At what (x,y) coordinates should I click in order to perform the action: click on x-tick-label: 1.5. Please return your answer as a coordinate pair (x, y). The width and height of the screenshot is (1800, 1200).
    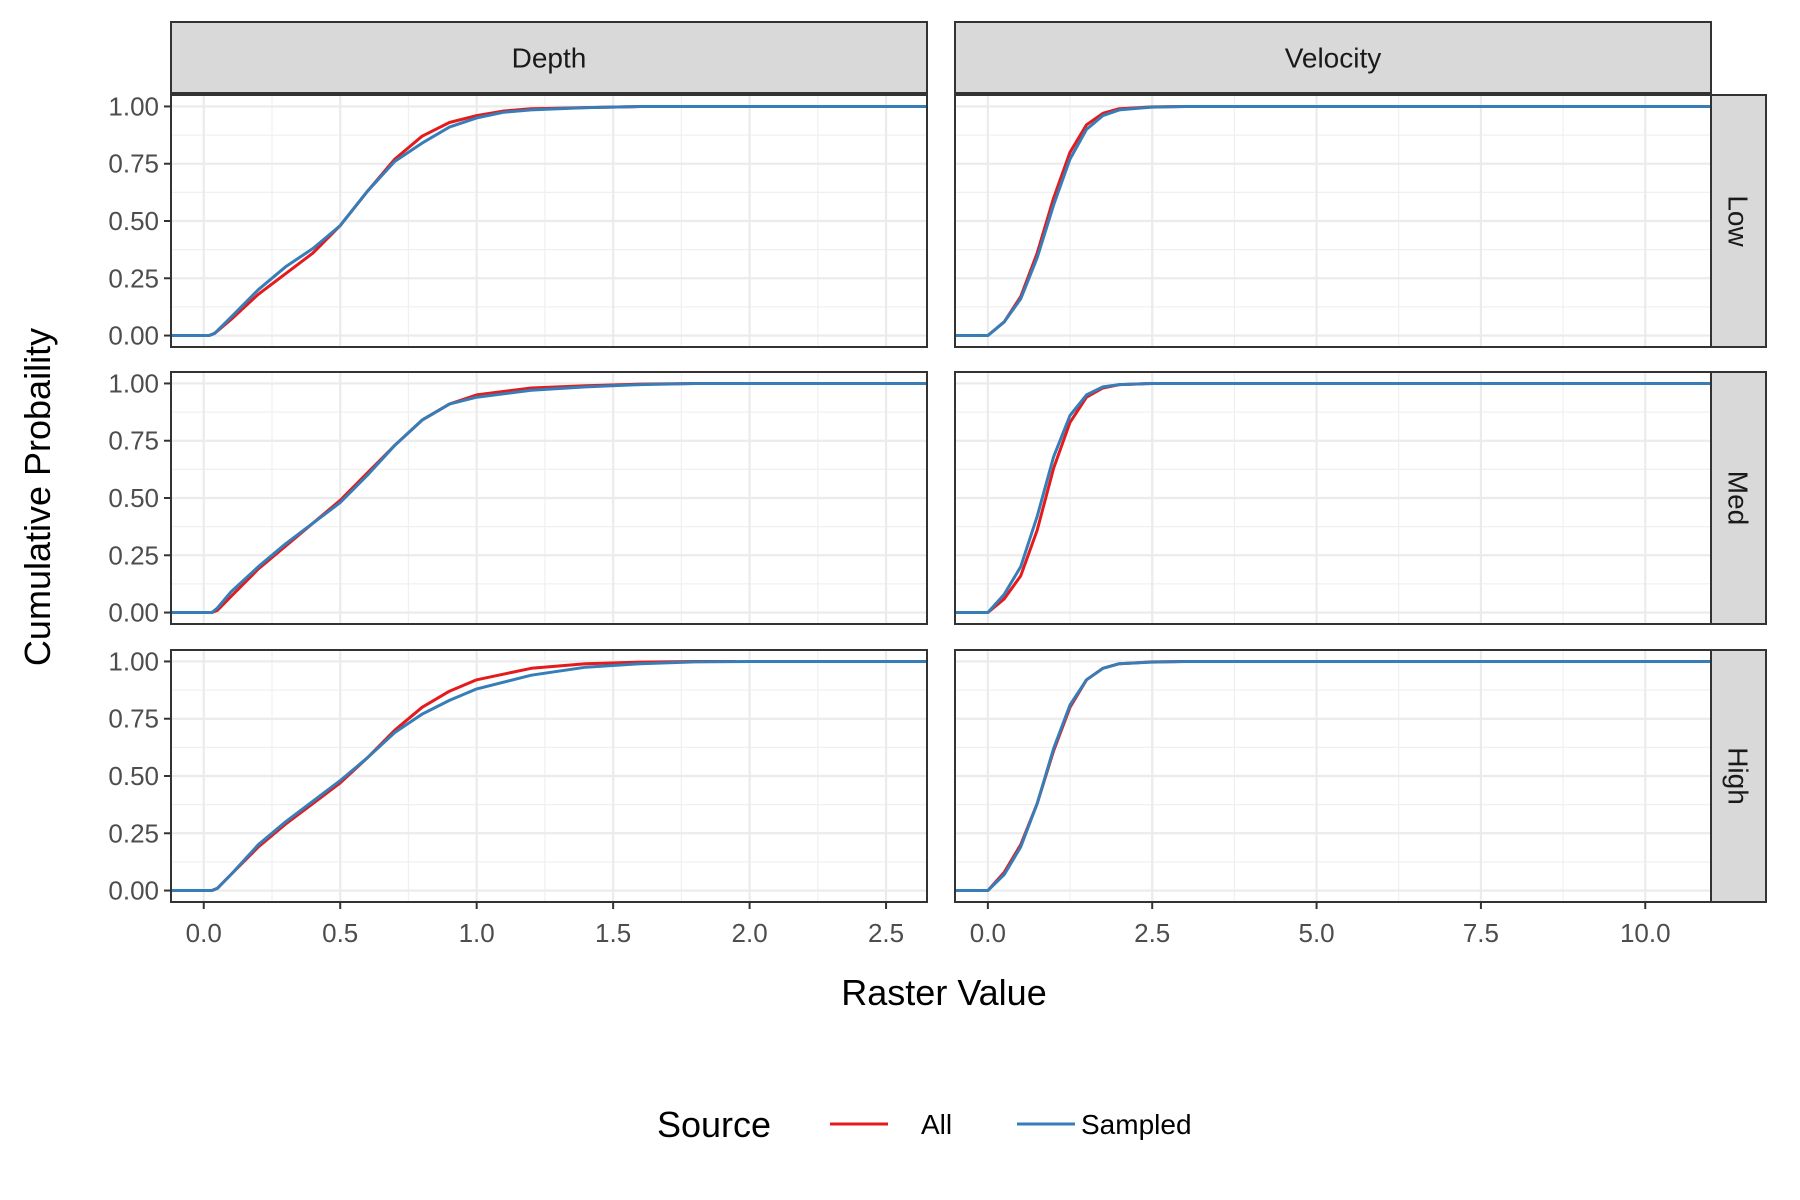
    Looking at the image, I should click on (613, 933).